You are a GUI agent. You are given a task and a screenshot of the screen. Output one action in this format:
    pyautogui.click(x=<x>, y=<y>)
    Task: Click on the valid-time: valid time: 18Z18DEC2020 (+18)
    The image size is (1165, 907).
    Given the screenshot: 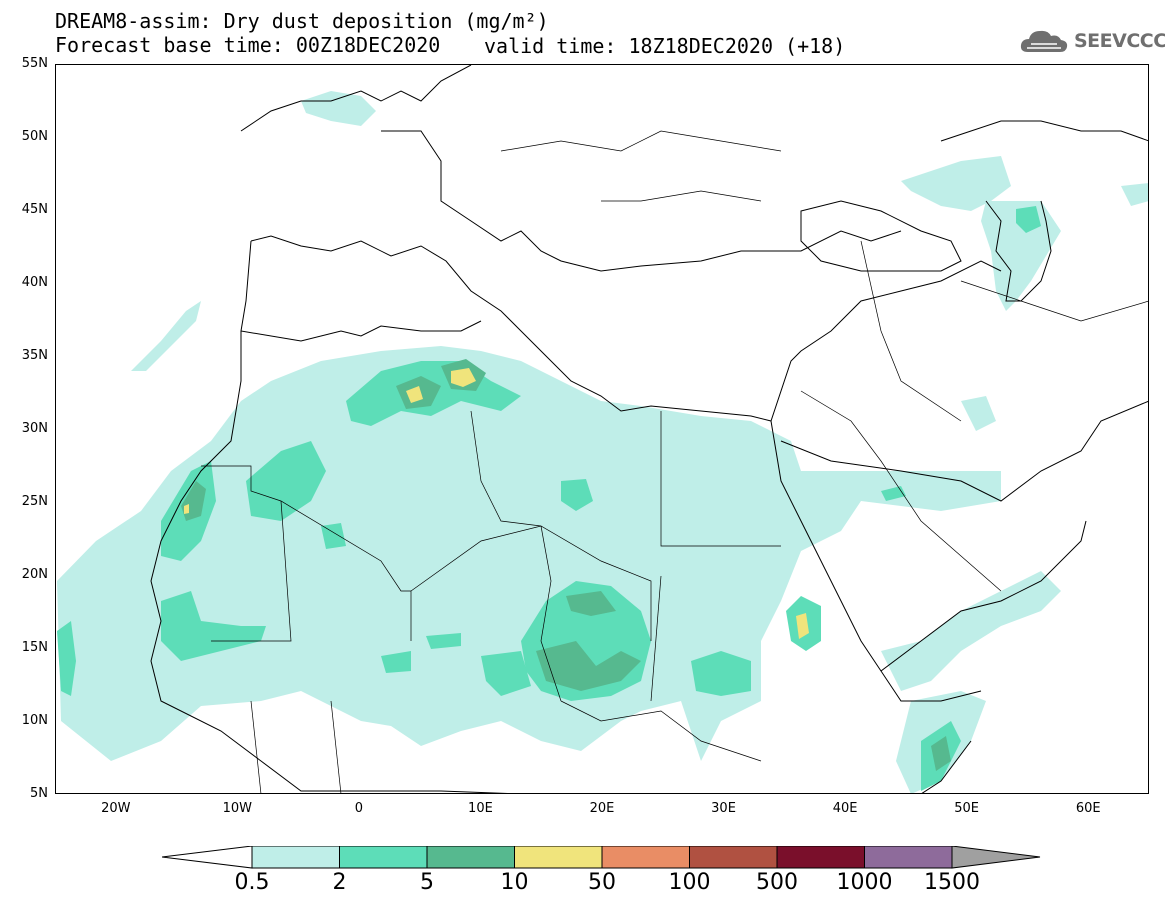 What is the action you would take?
    pyautogui.click(x=665, y=46)
    